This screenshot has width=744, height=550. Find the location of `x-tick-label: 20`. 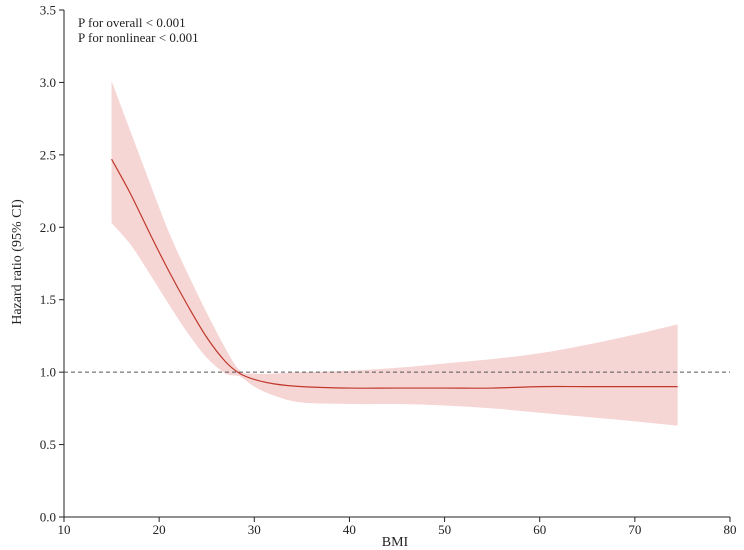

x-tick-label: 20 is located at coordinates (159, 529).